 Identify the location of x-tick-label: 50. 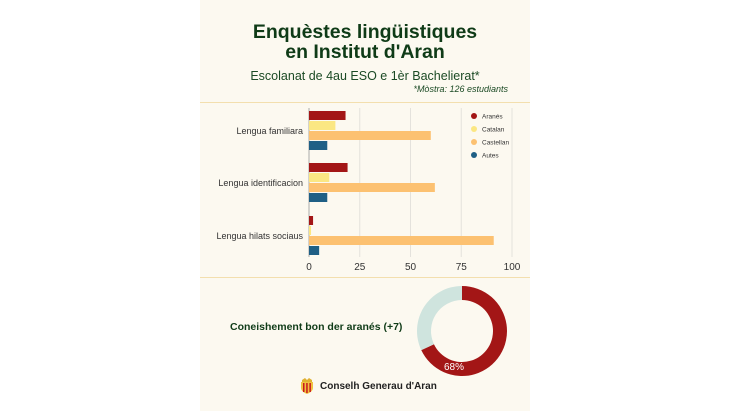
(411, 267).